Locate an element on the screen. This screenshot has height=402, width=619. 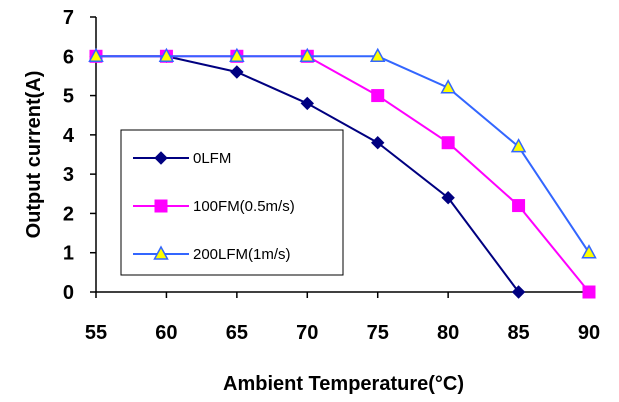
y-tick-label: 7 is located at coordinates (68, 18).